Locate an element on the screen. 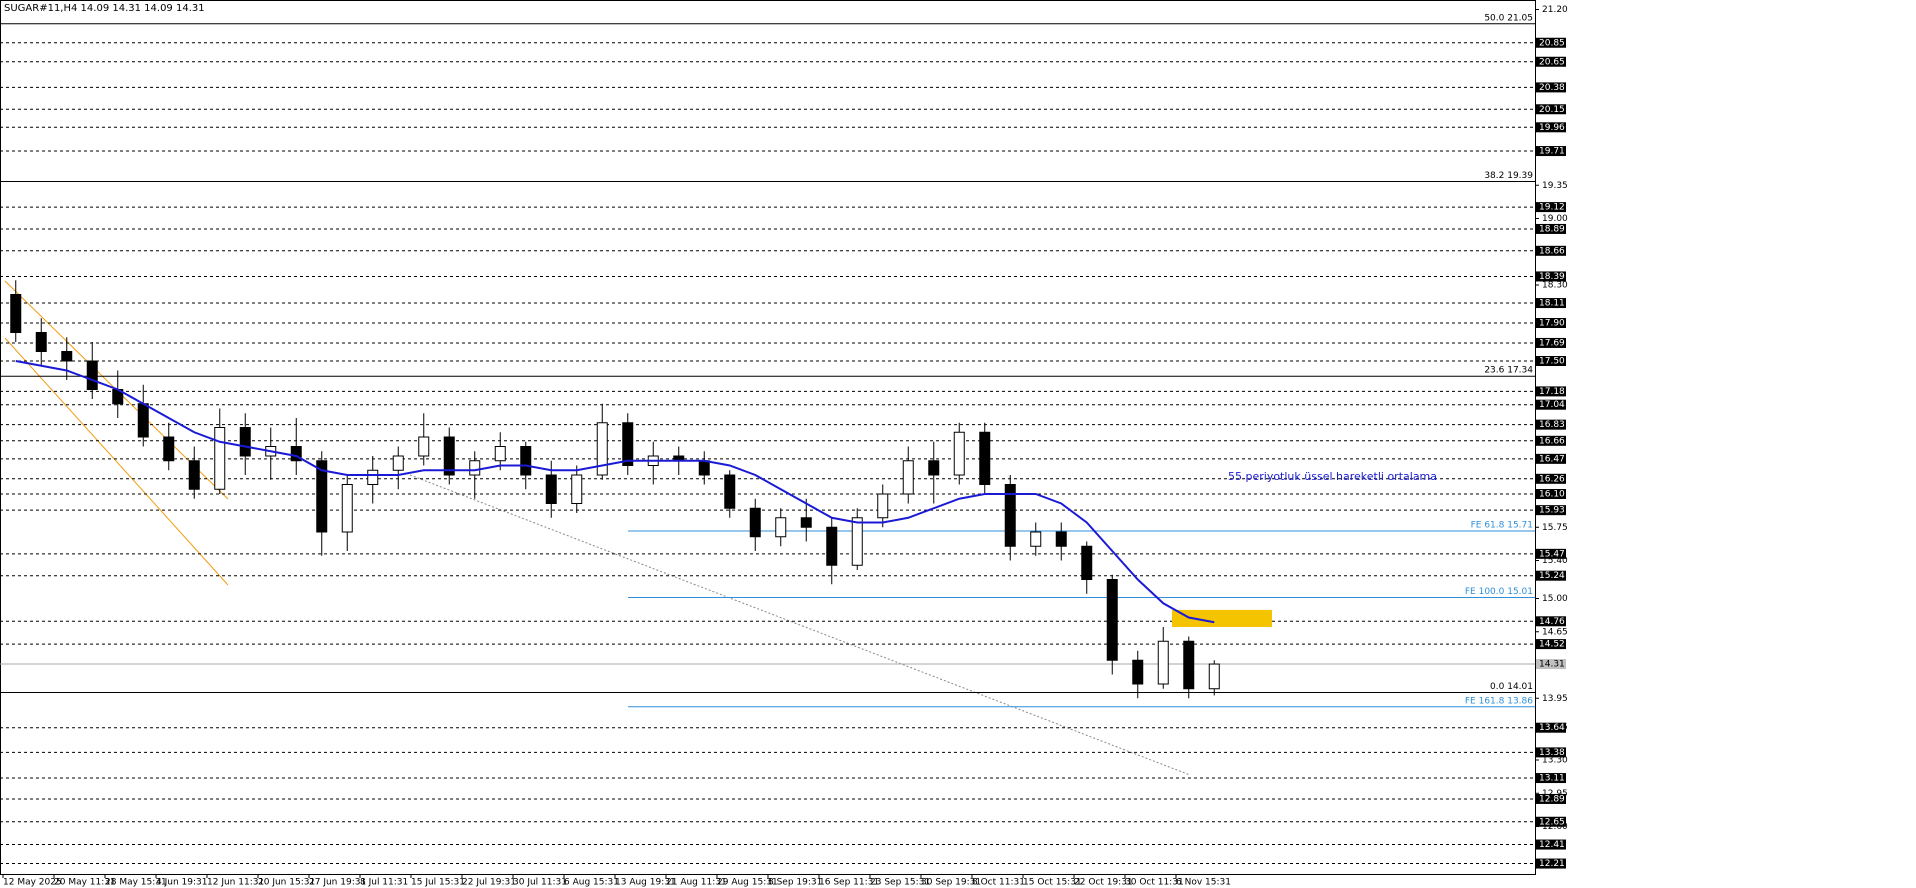 This screenshot has width=1916, height=888. level-label: 17.69 is located at coordinates (1552, 343).